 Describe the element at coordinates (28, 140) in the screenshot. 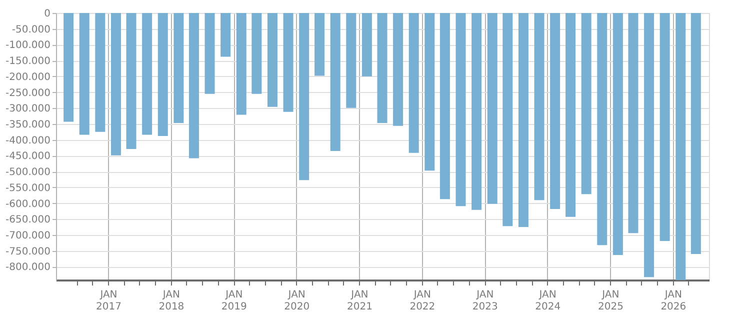

I see `y-tick-label: -400.000` at that location.